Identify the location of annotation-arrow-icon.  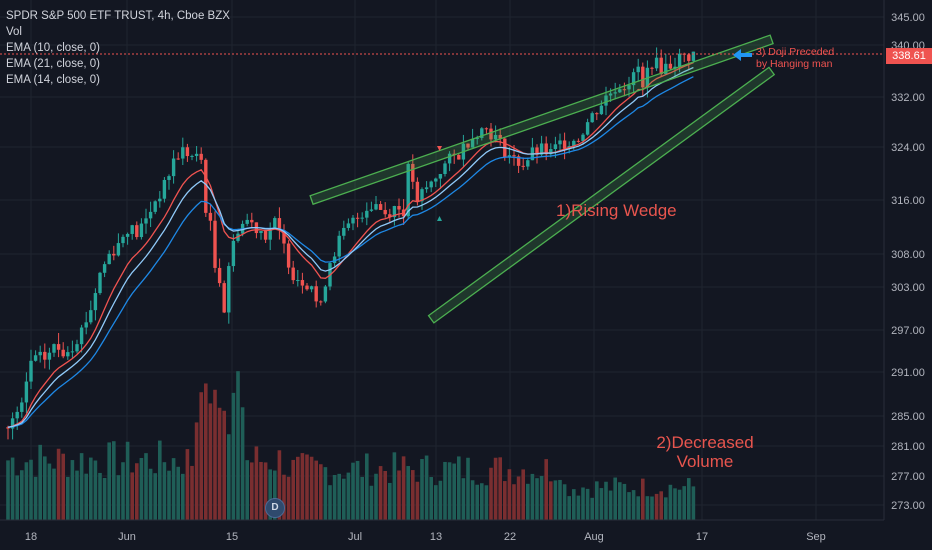
(742, 55).